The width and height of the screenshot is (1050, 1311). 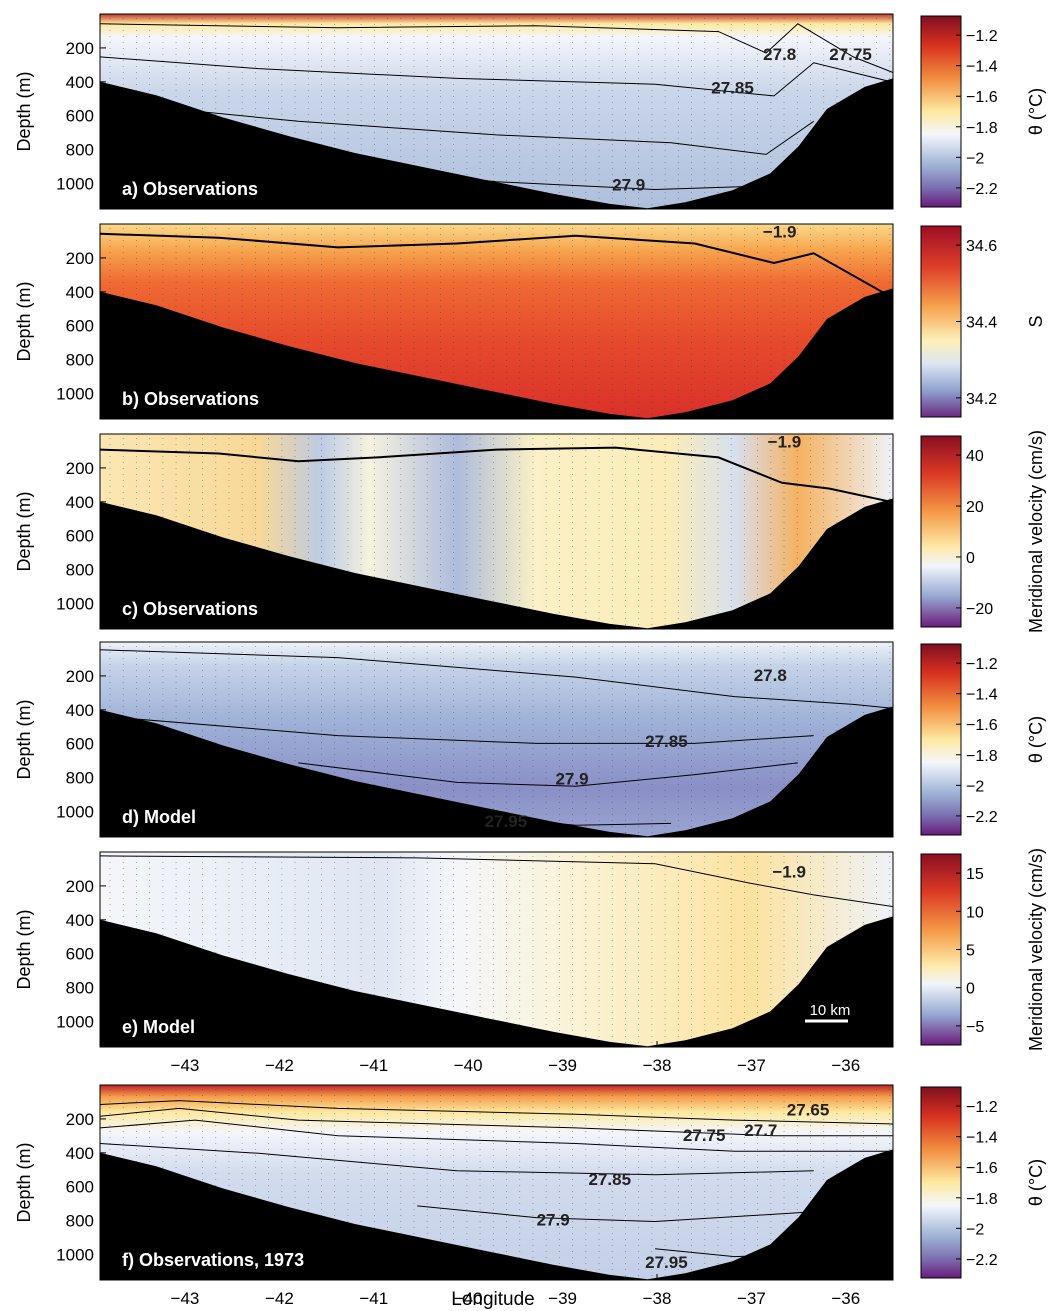 I want to click on contour-label: 27.95, so click(x=666, y=1262).